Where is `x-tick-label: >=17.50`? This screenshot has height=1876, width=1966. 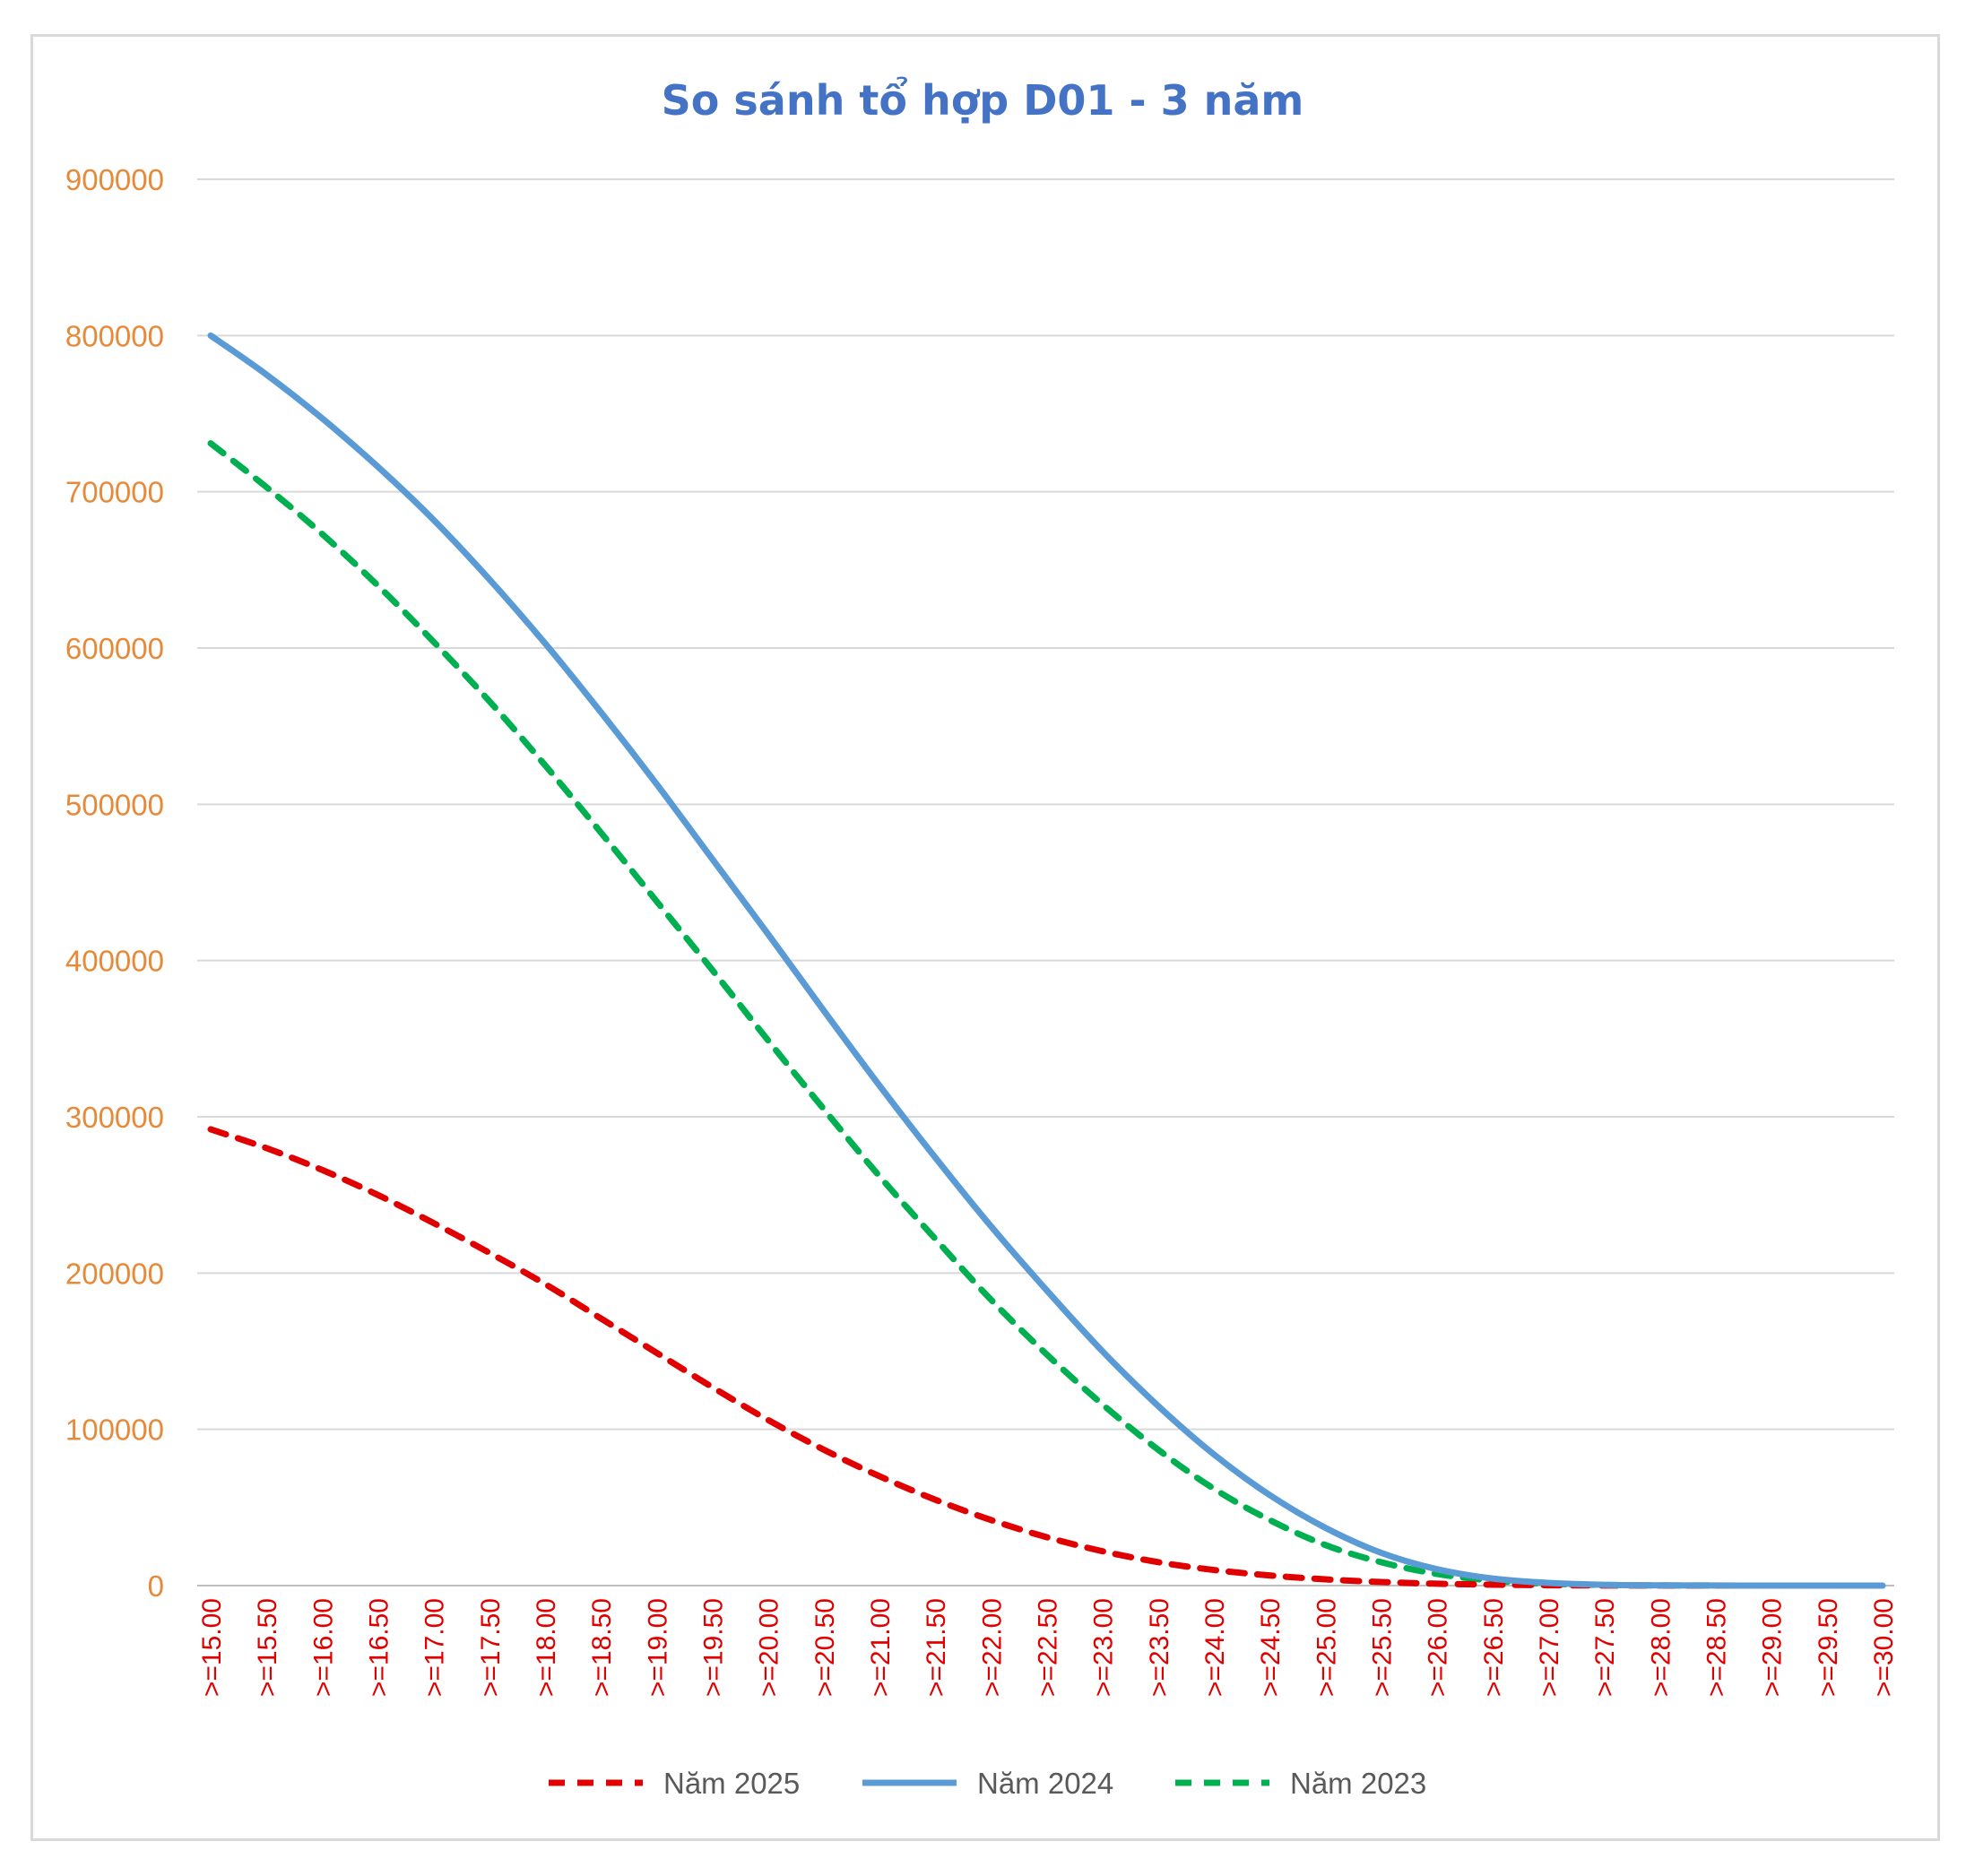
x-tick-label: >=17.50 is located at coordinates (491, 1647).